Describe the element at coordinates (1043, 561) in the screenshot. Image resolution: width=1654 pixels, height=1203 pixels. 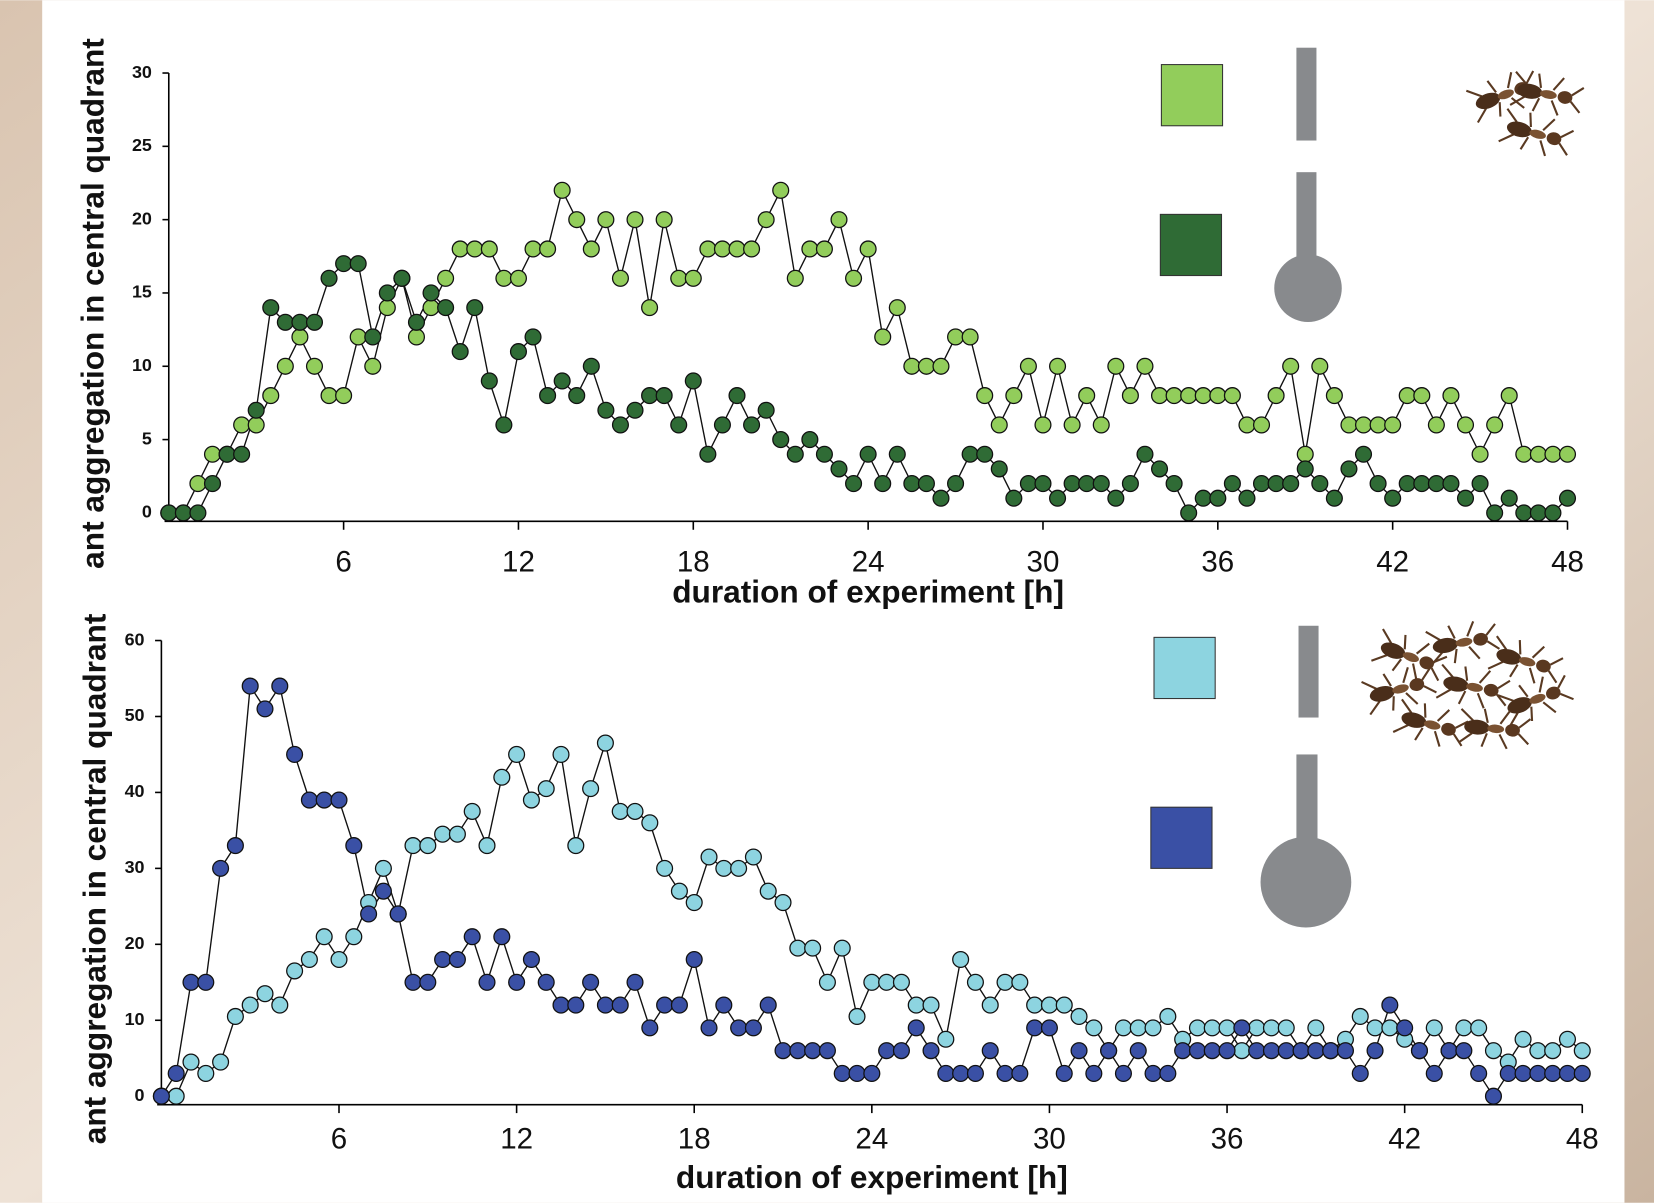
I see `x-tick-label: 30` at that location.